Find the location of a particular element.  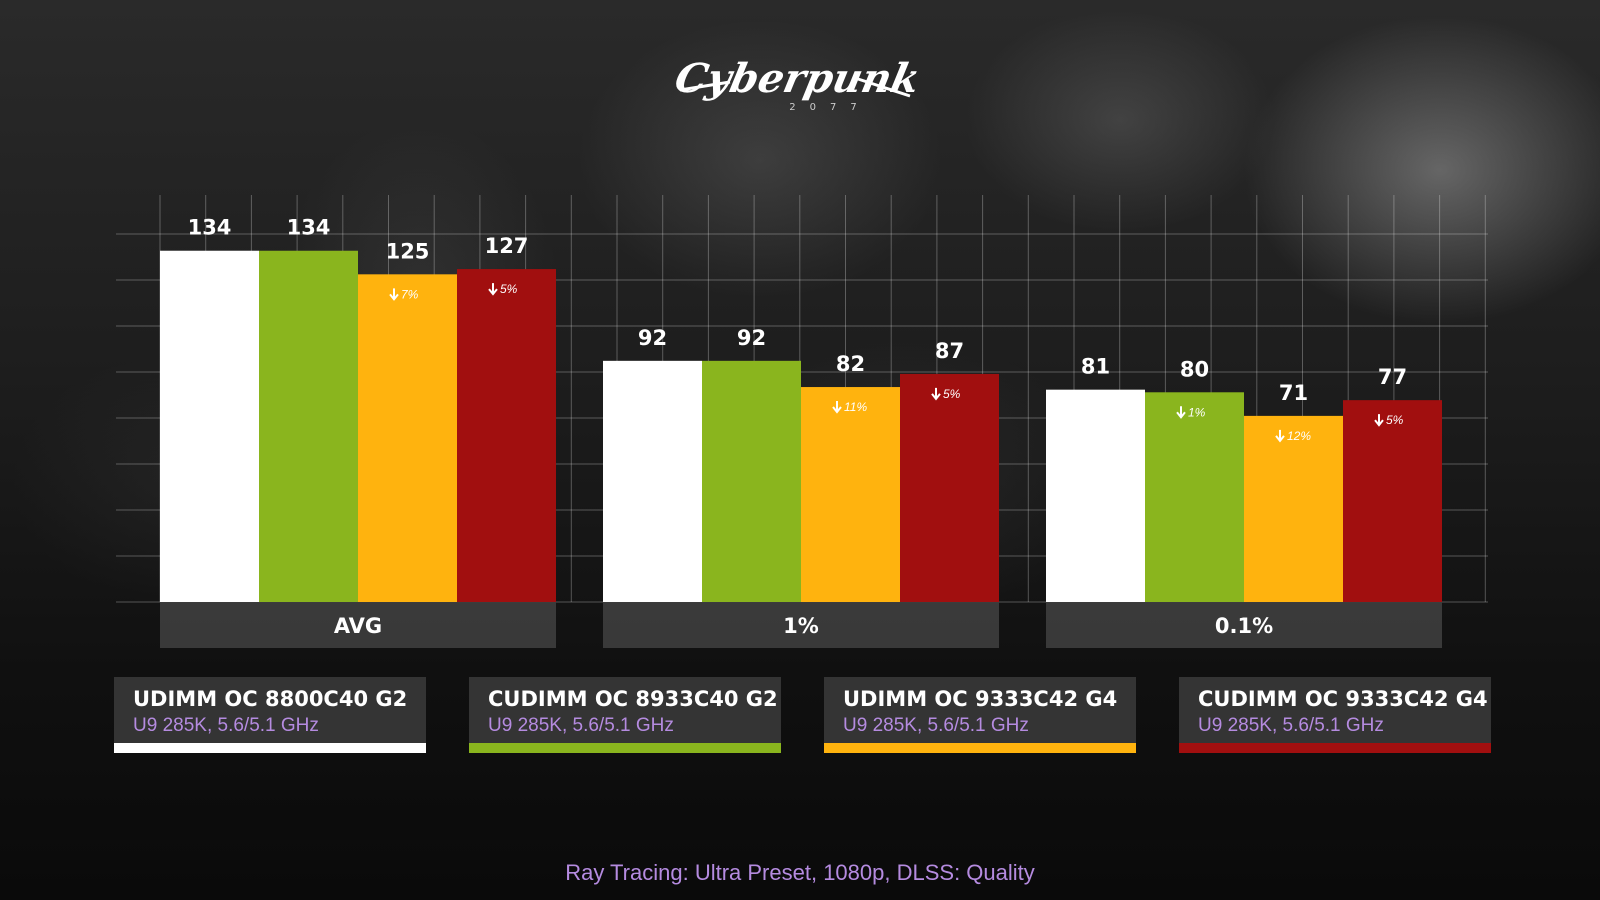

legend-item-1: UDIMM OC 8800C40 G2 U9 285K, 5.6/5.1 GHz is located at coordinates (270, 715).